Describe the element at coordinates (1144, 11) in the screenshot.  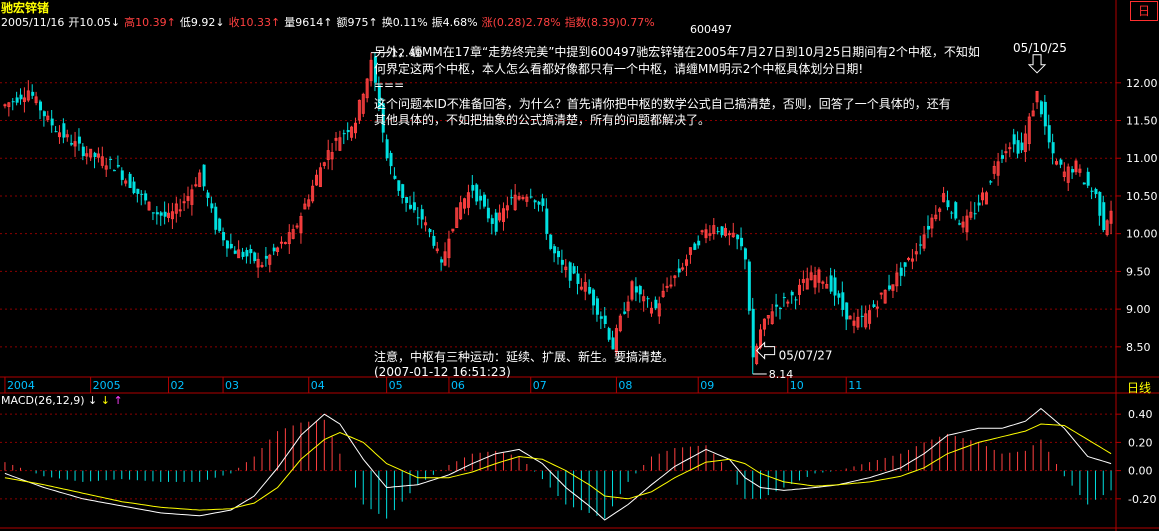
I see `close-button: 日` at that location.